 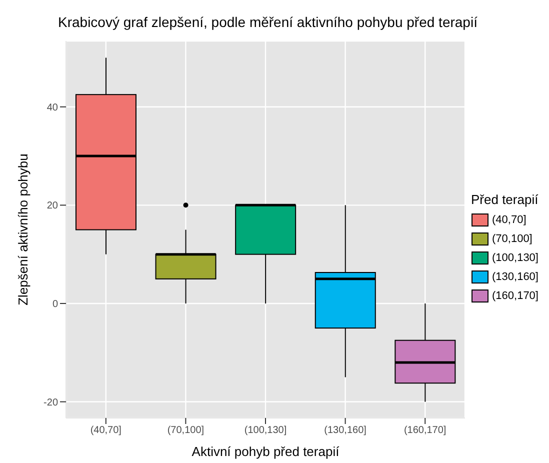 I want to click on x-tick-label: (70,100], so click(x=185, y=430).